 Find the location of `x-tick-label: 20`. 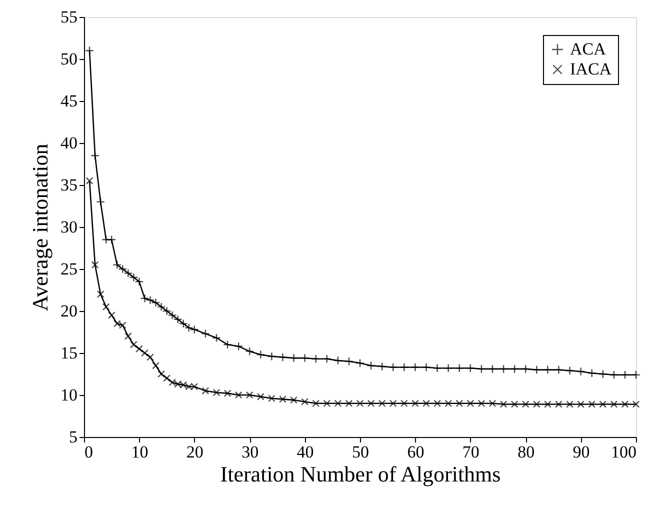

x-tick-label: 20 is located at coordinates (195, 452).